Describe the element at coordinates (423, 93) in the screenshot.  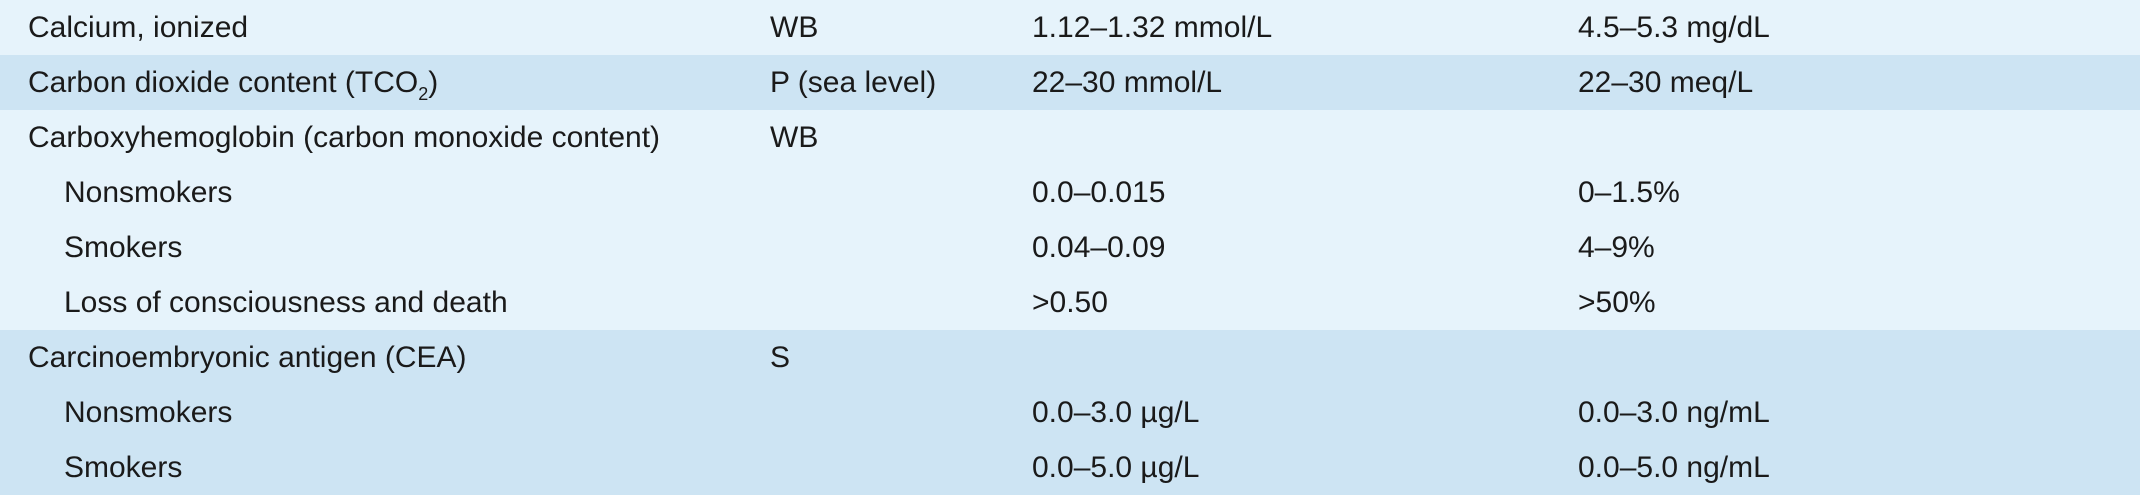
I see `analyte-subscript: 2` at that location.